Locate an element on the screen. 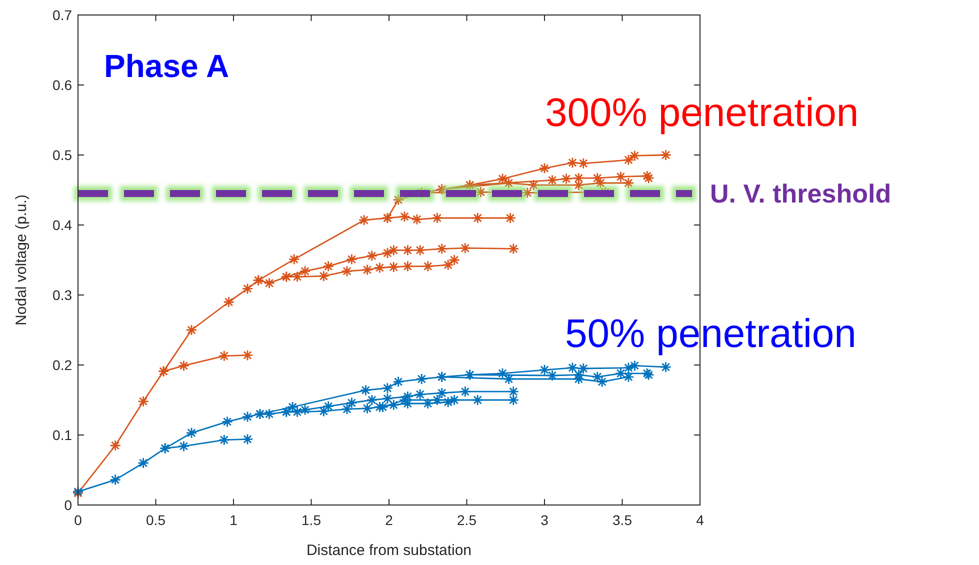 The width and height of the screenshot is (979, 565). y-tick-label: 0.3 is located at coordinates (62, 295).